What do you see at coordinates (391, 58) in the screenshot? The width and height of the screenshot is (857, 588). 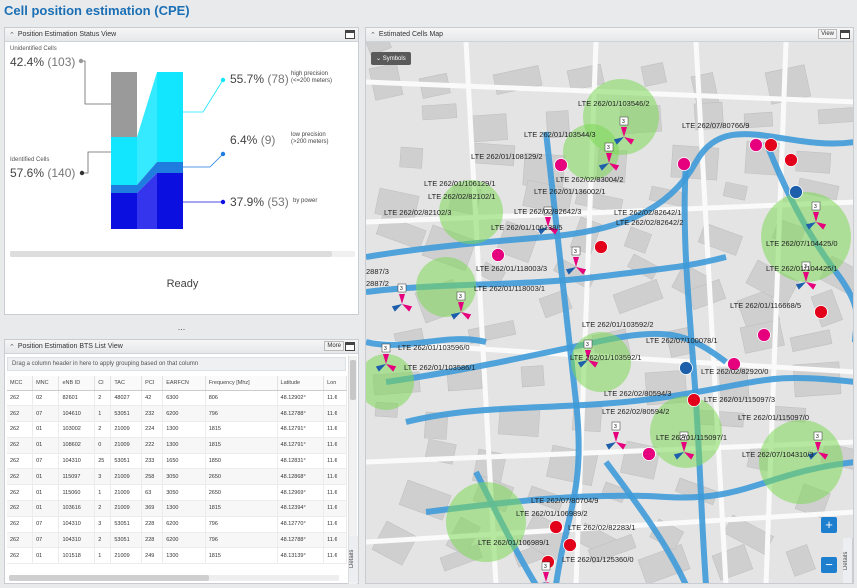 I see `symbols-button: ⌄ Symbols` at bounding box center [391, 58].